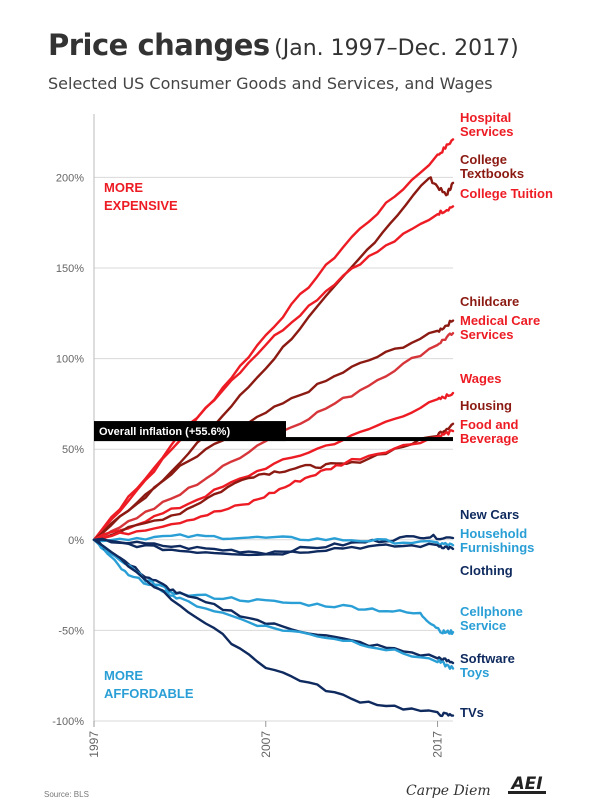  Describe the element at coordinates (273, 587) in the screenshot. I see `series-line-cellphone-service` at that location.